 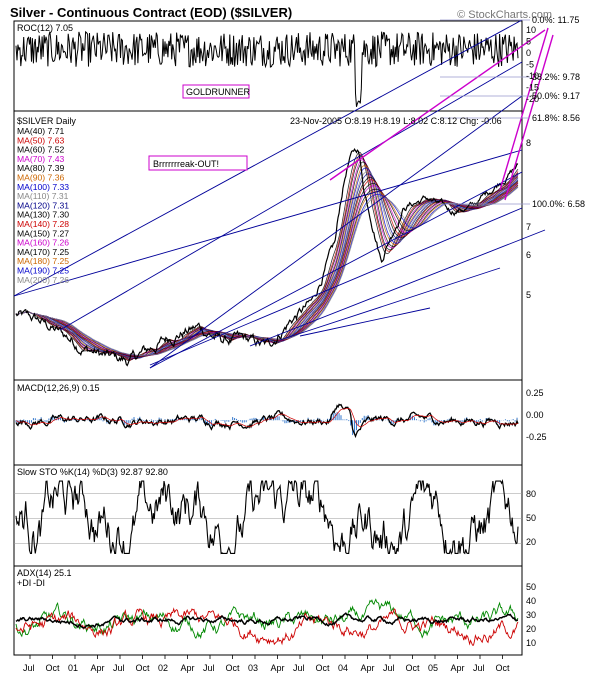 I want to click on x-tick-label: 01, so click(x=73, y=668).